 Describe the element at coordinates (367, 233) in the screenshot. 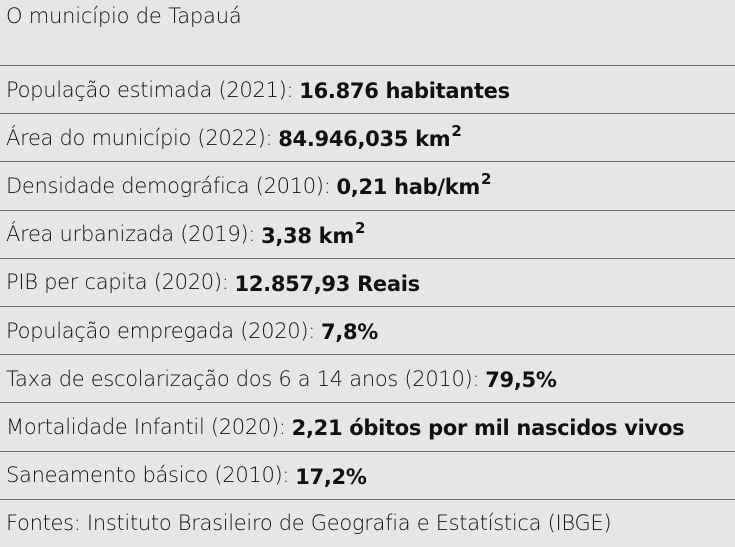

I see `stat-row-urbanized-area: Área urbanizada (2019): 3,38 km2` at that location.